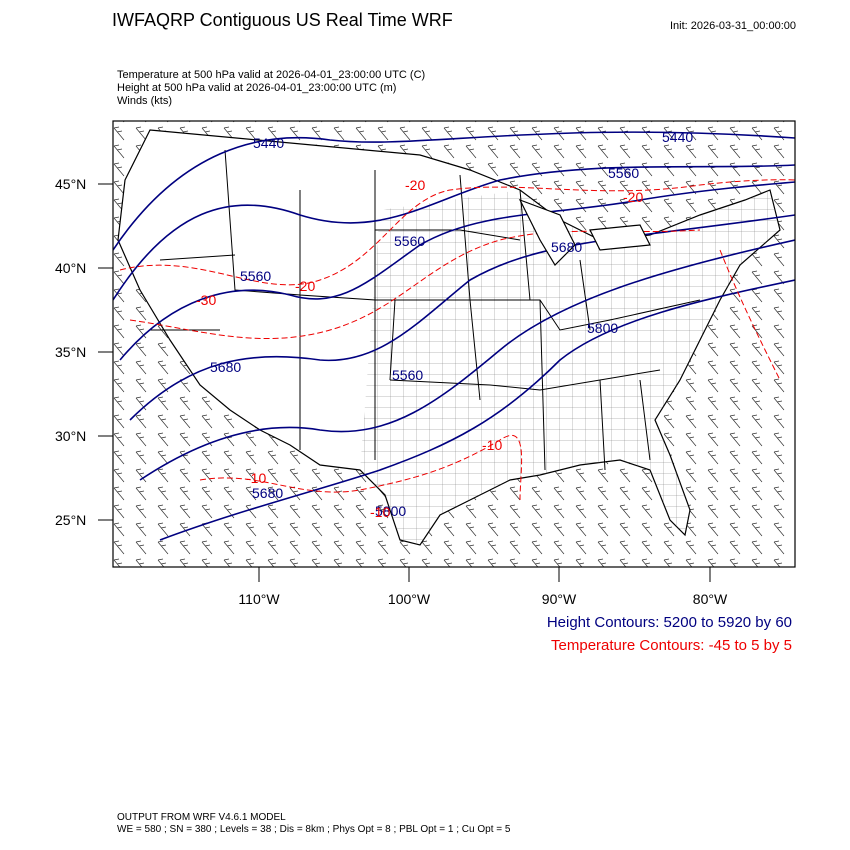 Image resolution: width=850 pixels, height=850 pixels. What do you see at coordinates (70, 436) in the screenshot?
I see `lat-label: 30°N` at bounding box center [70, 436].